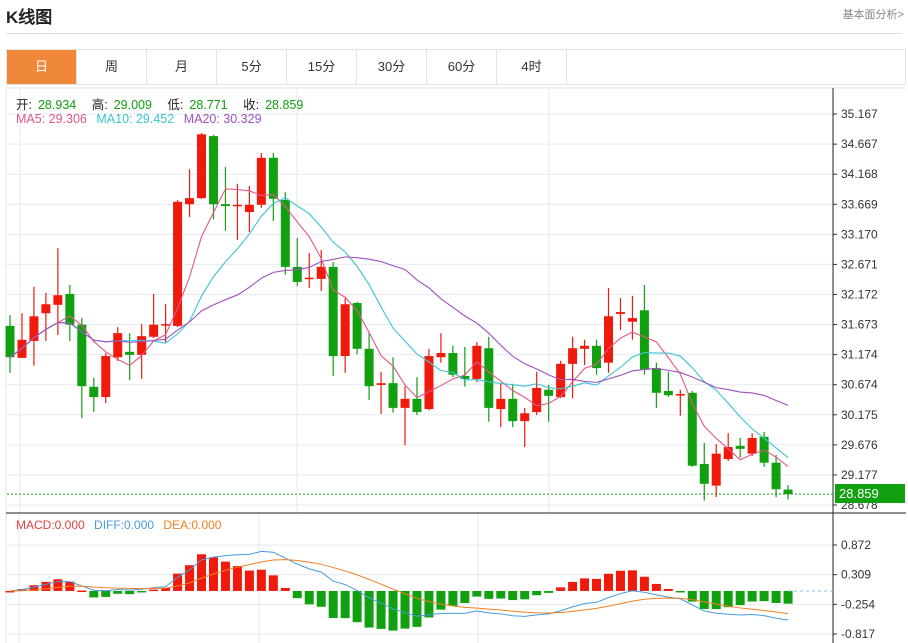 Image resolution: width=908 pixels, height=643 pixels. I want to click on tab-4hour: 4时, so click(532, 67).